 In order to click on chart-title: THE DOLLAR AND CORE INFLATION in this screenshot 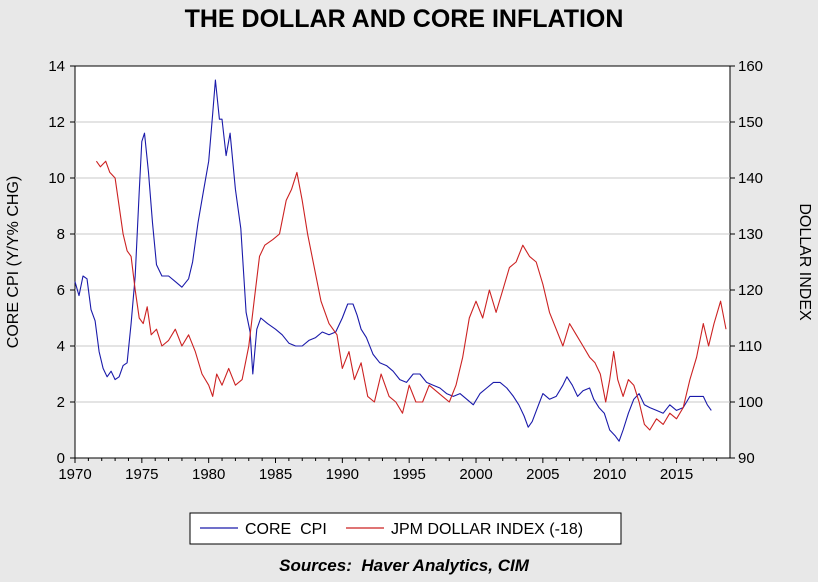, I will do `click(404, 19)`.